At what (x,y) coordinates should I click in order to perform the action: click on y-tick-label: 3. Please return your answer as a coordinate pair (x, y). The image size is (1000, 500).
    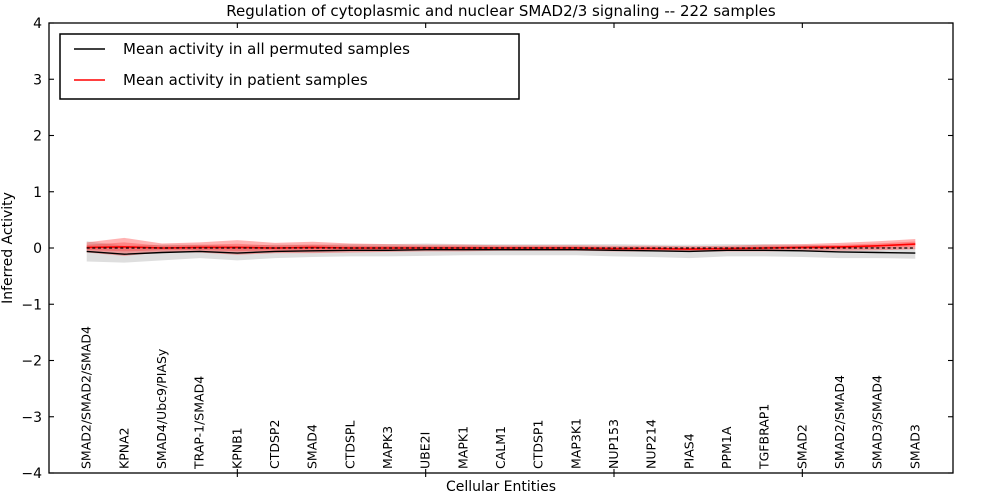
    Looking at the image, I should click on (37, 80).